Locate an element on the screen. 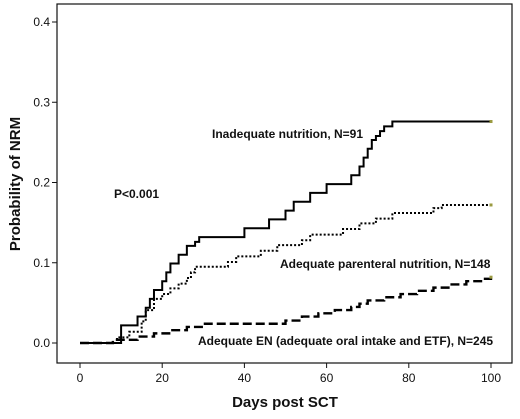 The width and height of the screenshot is (520, 419). y-tick-label: 0.4 is located at coordinates (41, 22).